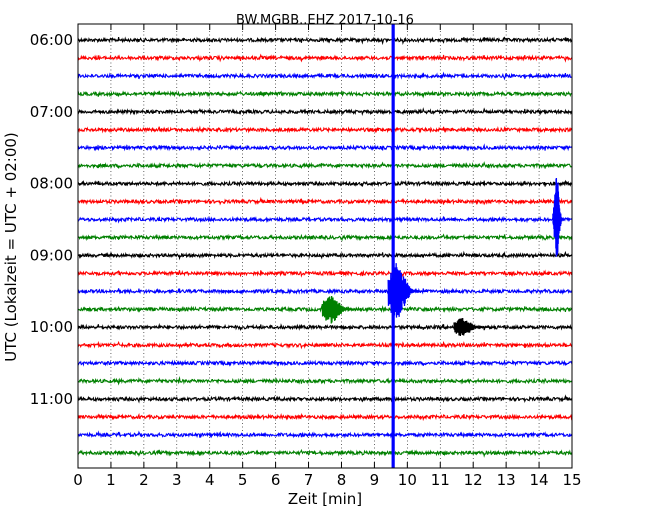  Describe the element at coordinates (309, 480) in the screenshot. I see `x-tick-label: 7` at that location.